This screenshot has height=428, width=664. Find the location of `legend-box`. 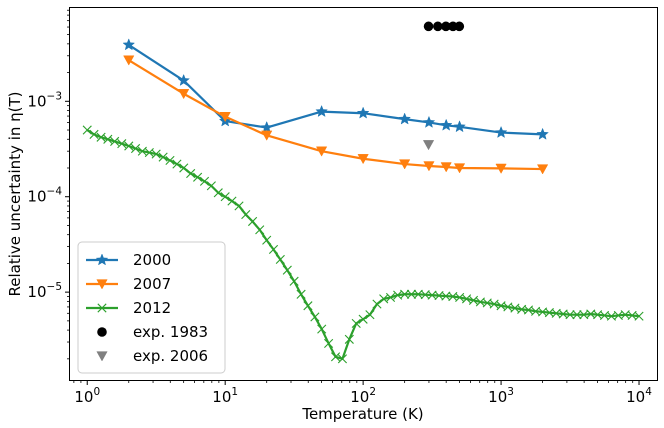

legend-box is located at coordinates (151, 307).